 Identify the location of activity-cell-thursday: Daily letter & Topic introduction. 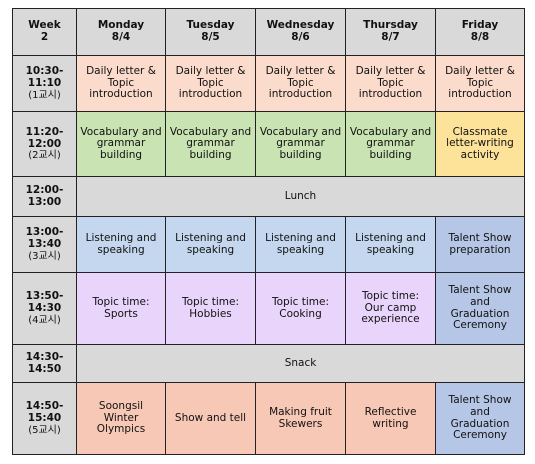
(390, 83).